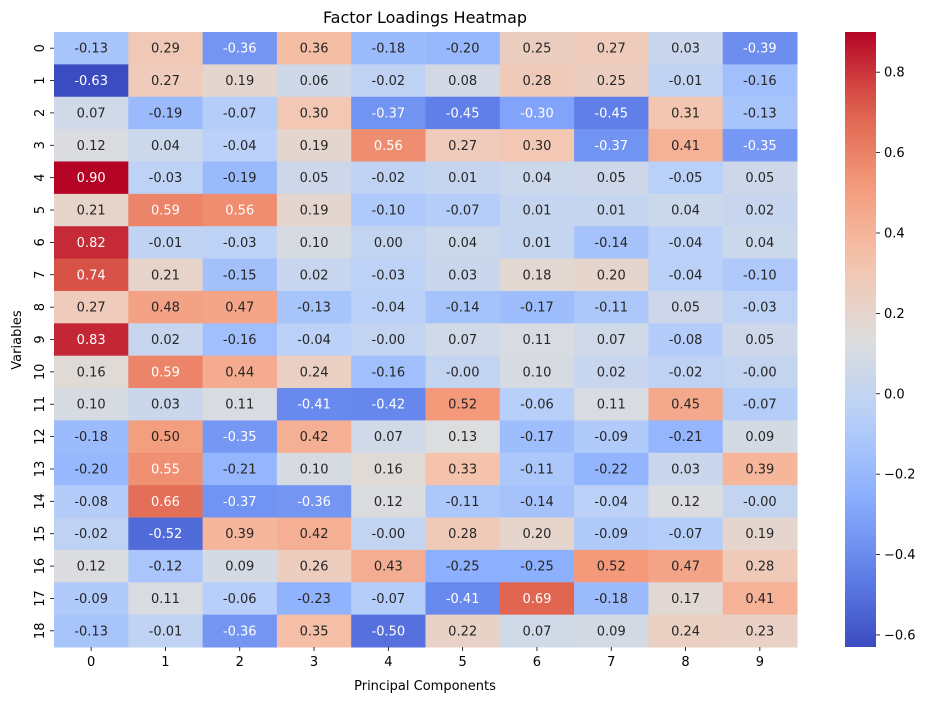 This screenshot has width=927, height=706. What do you see at coordinates (611, 662) in the screenshot?
I see `x-tick-label: 7` at bounding box center [611, 662].